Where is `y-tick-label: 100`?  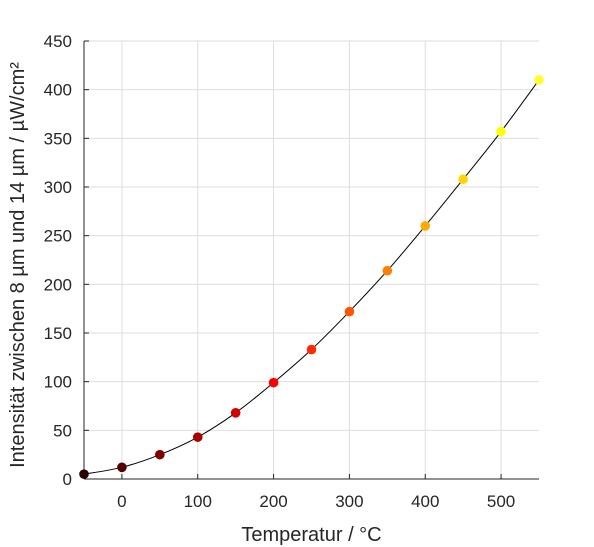 y-tick-label: 100 is located at coordinates (58, 382).